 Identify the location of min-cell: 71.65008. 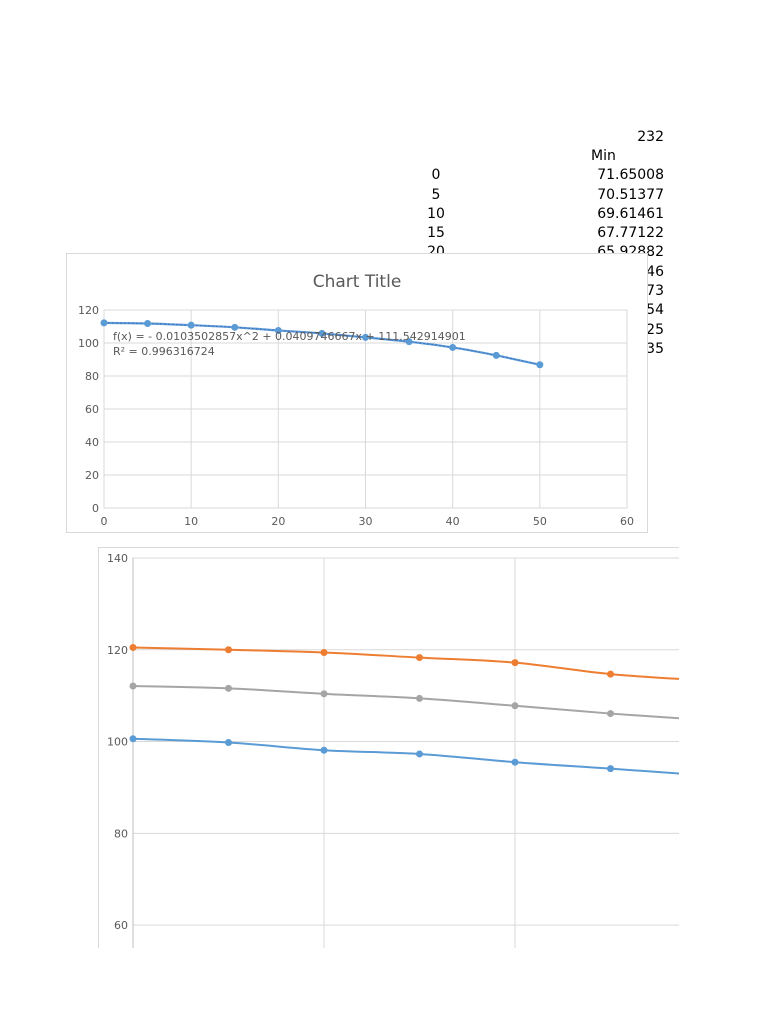
(630, 175).